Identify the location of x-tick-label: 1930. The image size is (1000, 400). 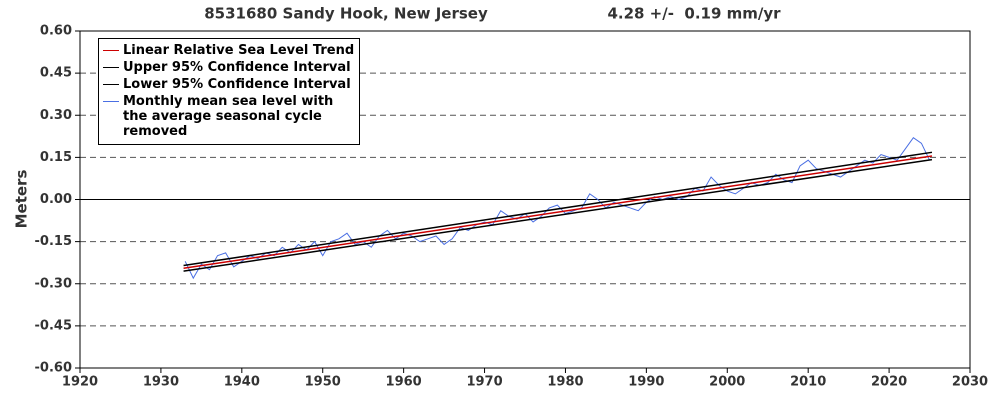
(161, 382).